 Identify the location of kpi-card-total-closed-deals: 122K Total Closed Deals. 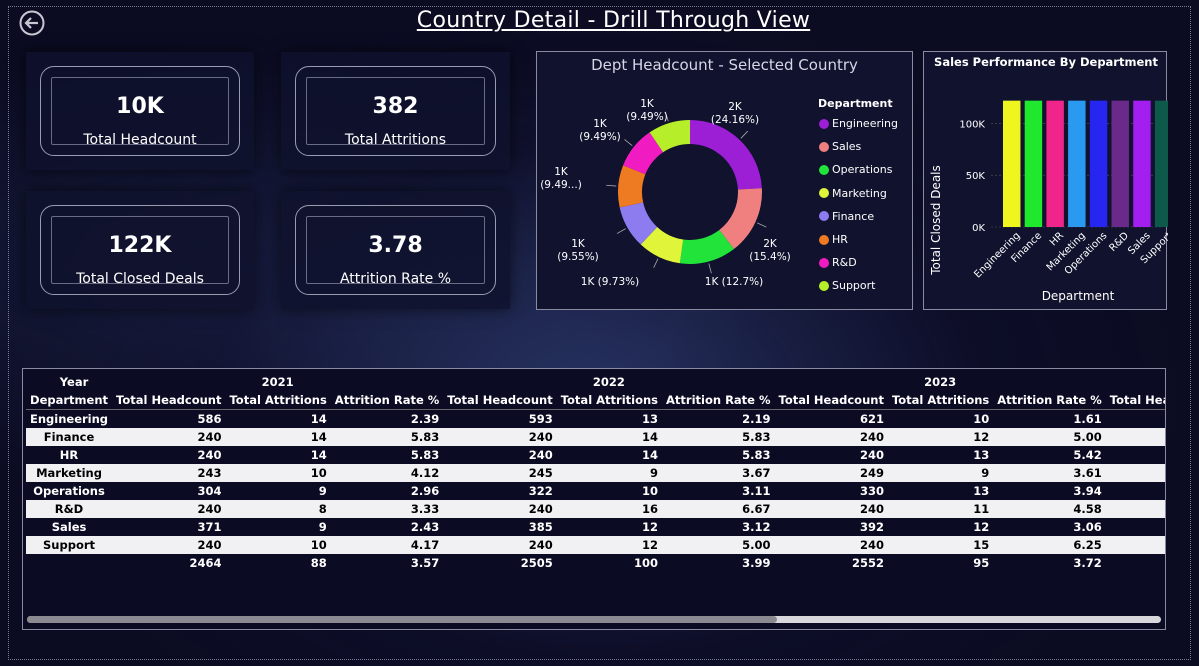
(140, 250).